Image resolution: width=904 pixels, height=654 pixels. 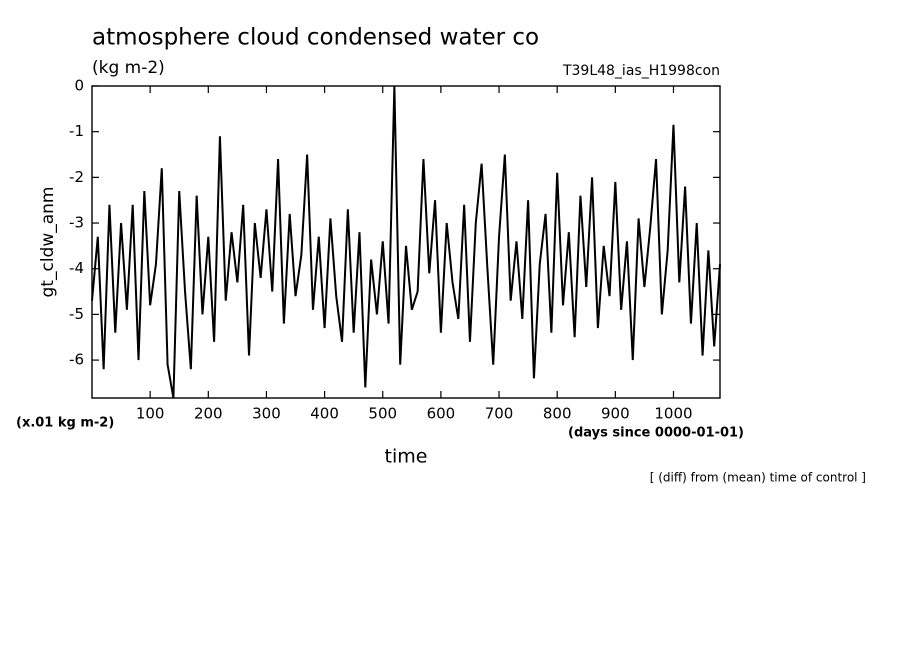 I want to click on y-tick-label: -5, so click(x=76, y=314).